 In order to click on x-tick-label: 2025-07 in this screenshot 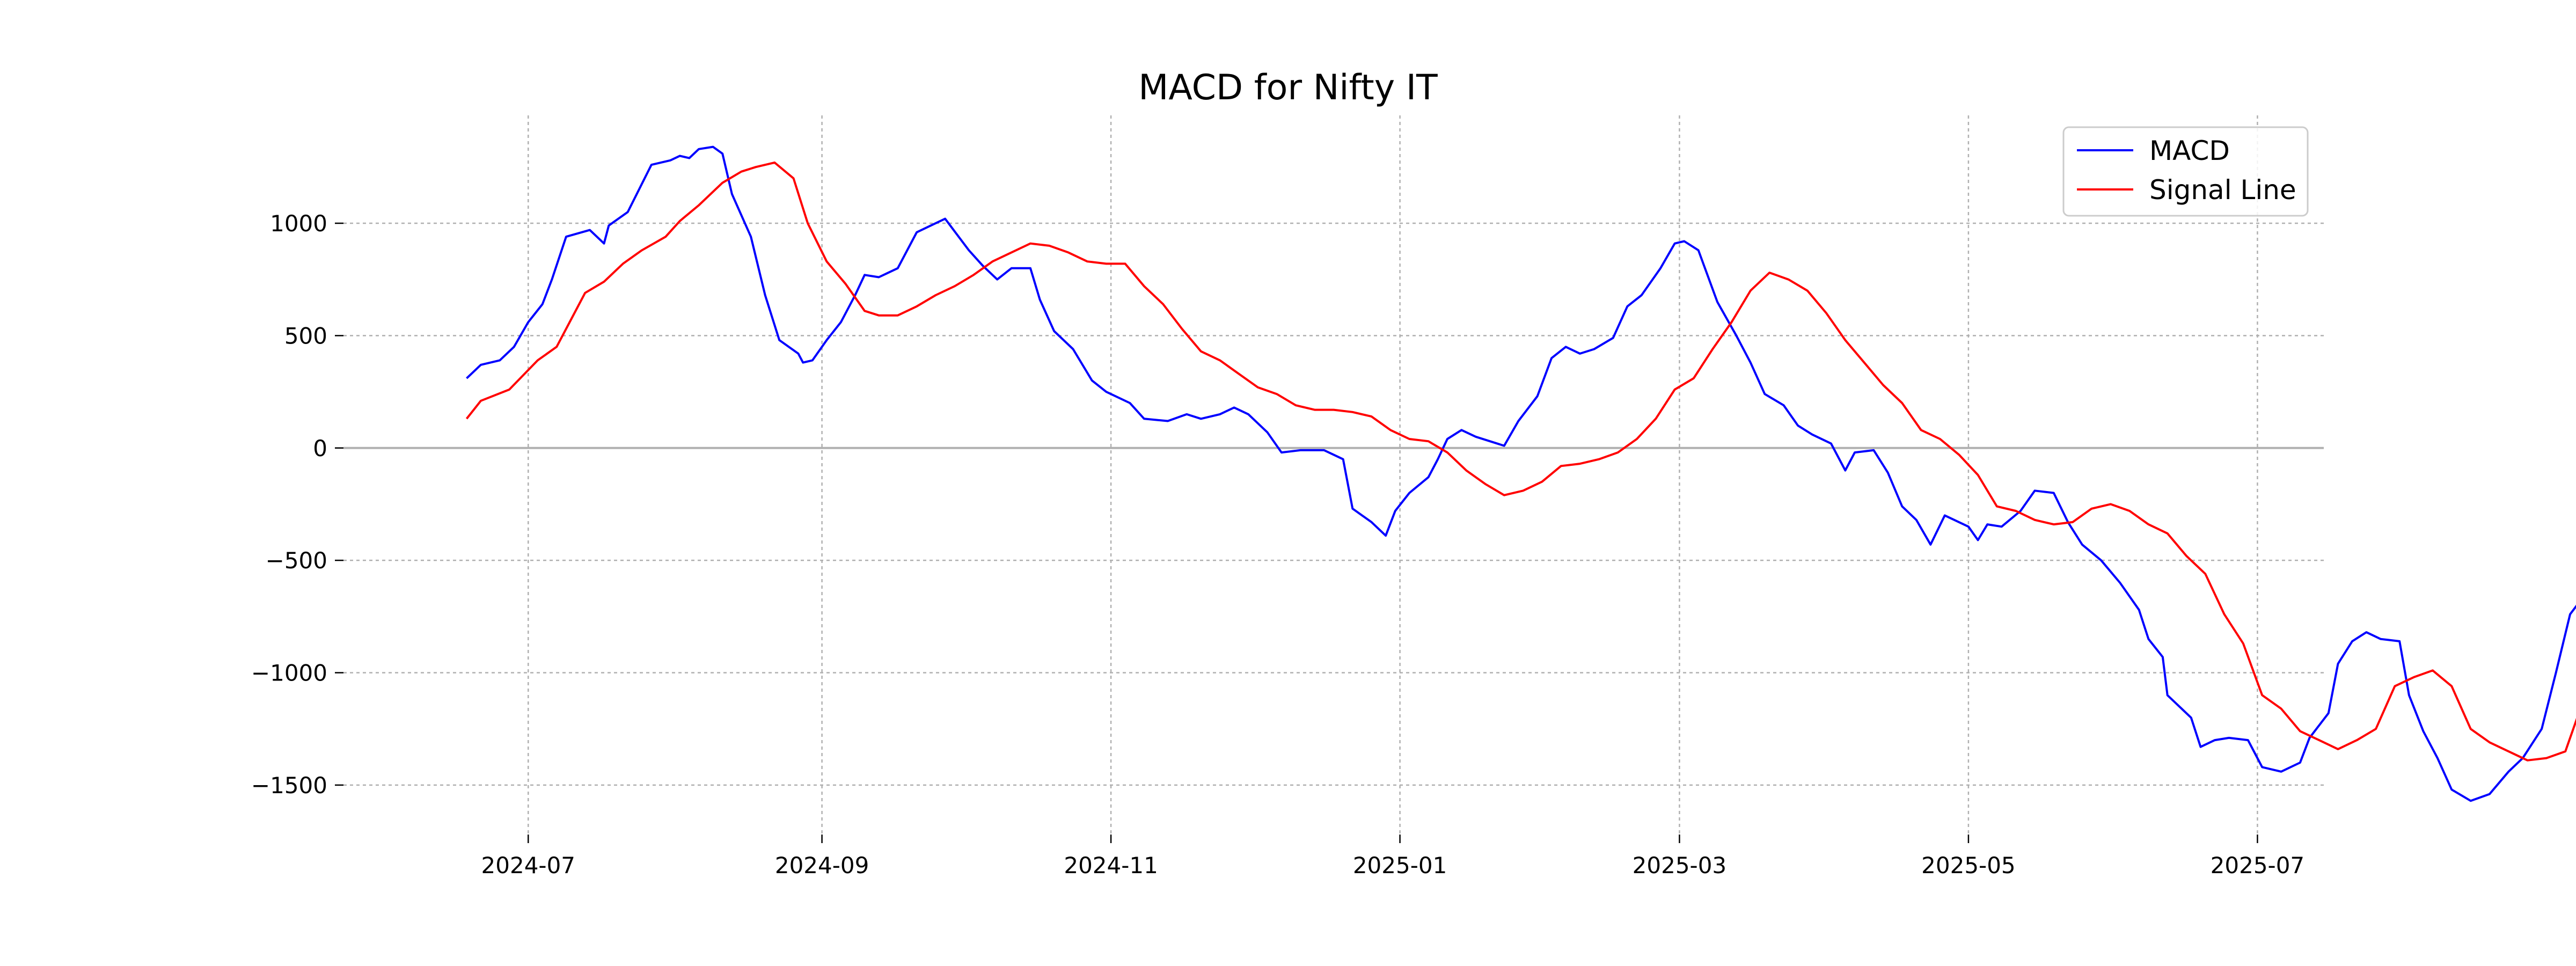, I will do `click(2258, 865)`.